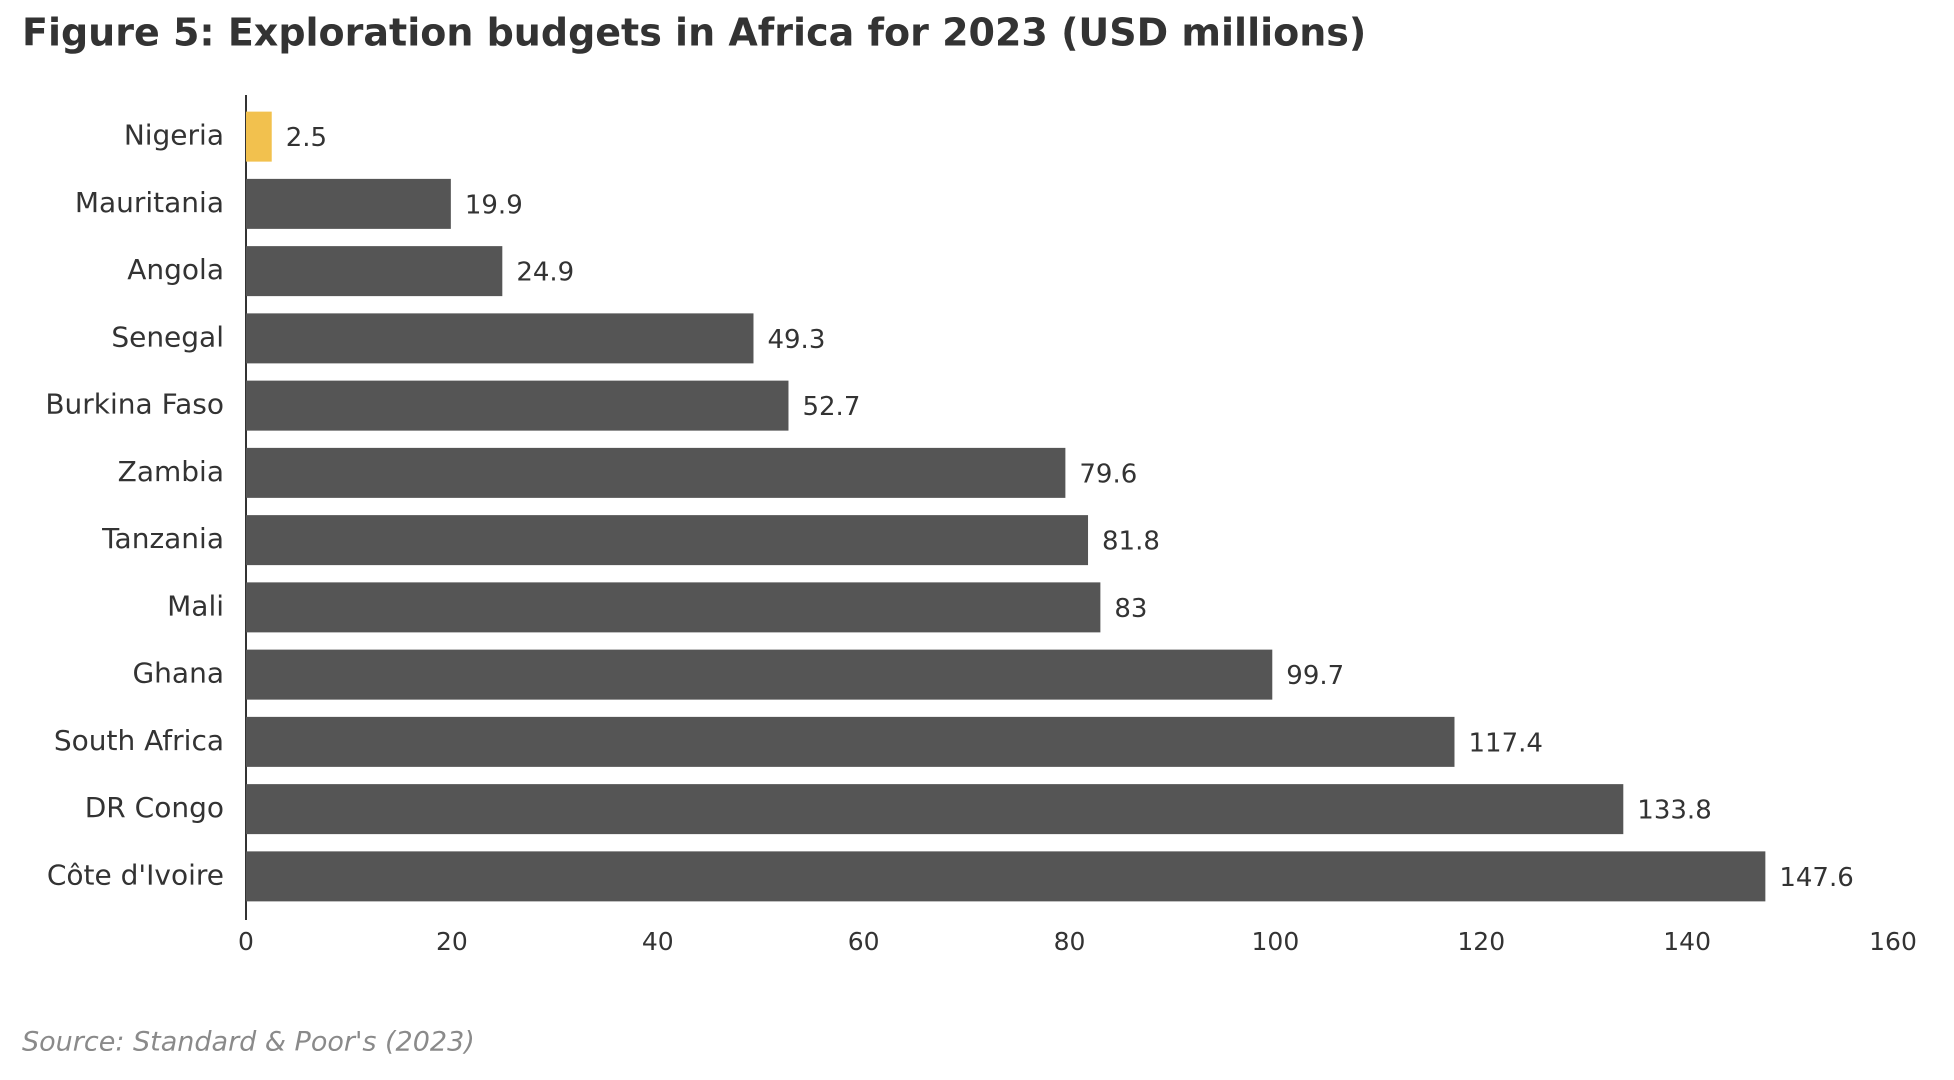 Image resolution: width=1954 pixels, height=1080 pixels. I want to click on y-tick-label: South Africa, so click(139, 740).